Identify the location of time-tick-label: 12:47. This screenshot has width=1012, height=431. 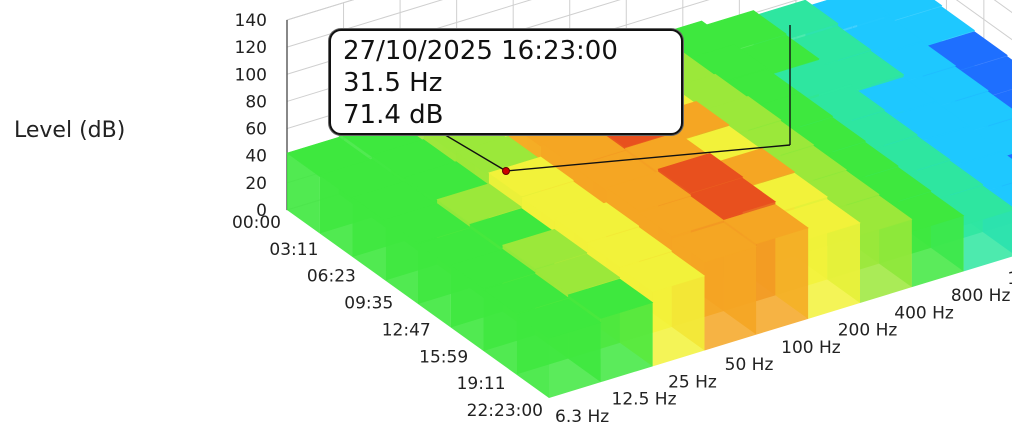
(406, 330).